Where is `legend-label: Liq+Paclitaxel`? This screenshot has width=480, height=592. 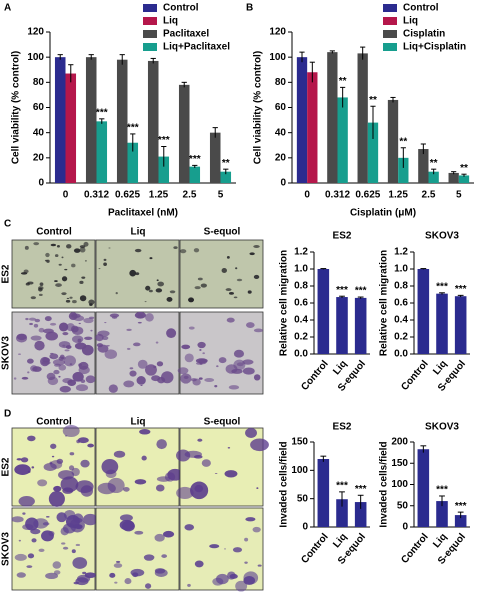 legend-label: Liq+Paclitaxel is located at coordinates (196, 47).